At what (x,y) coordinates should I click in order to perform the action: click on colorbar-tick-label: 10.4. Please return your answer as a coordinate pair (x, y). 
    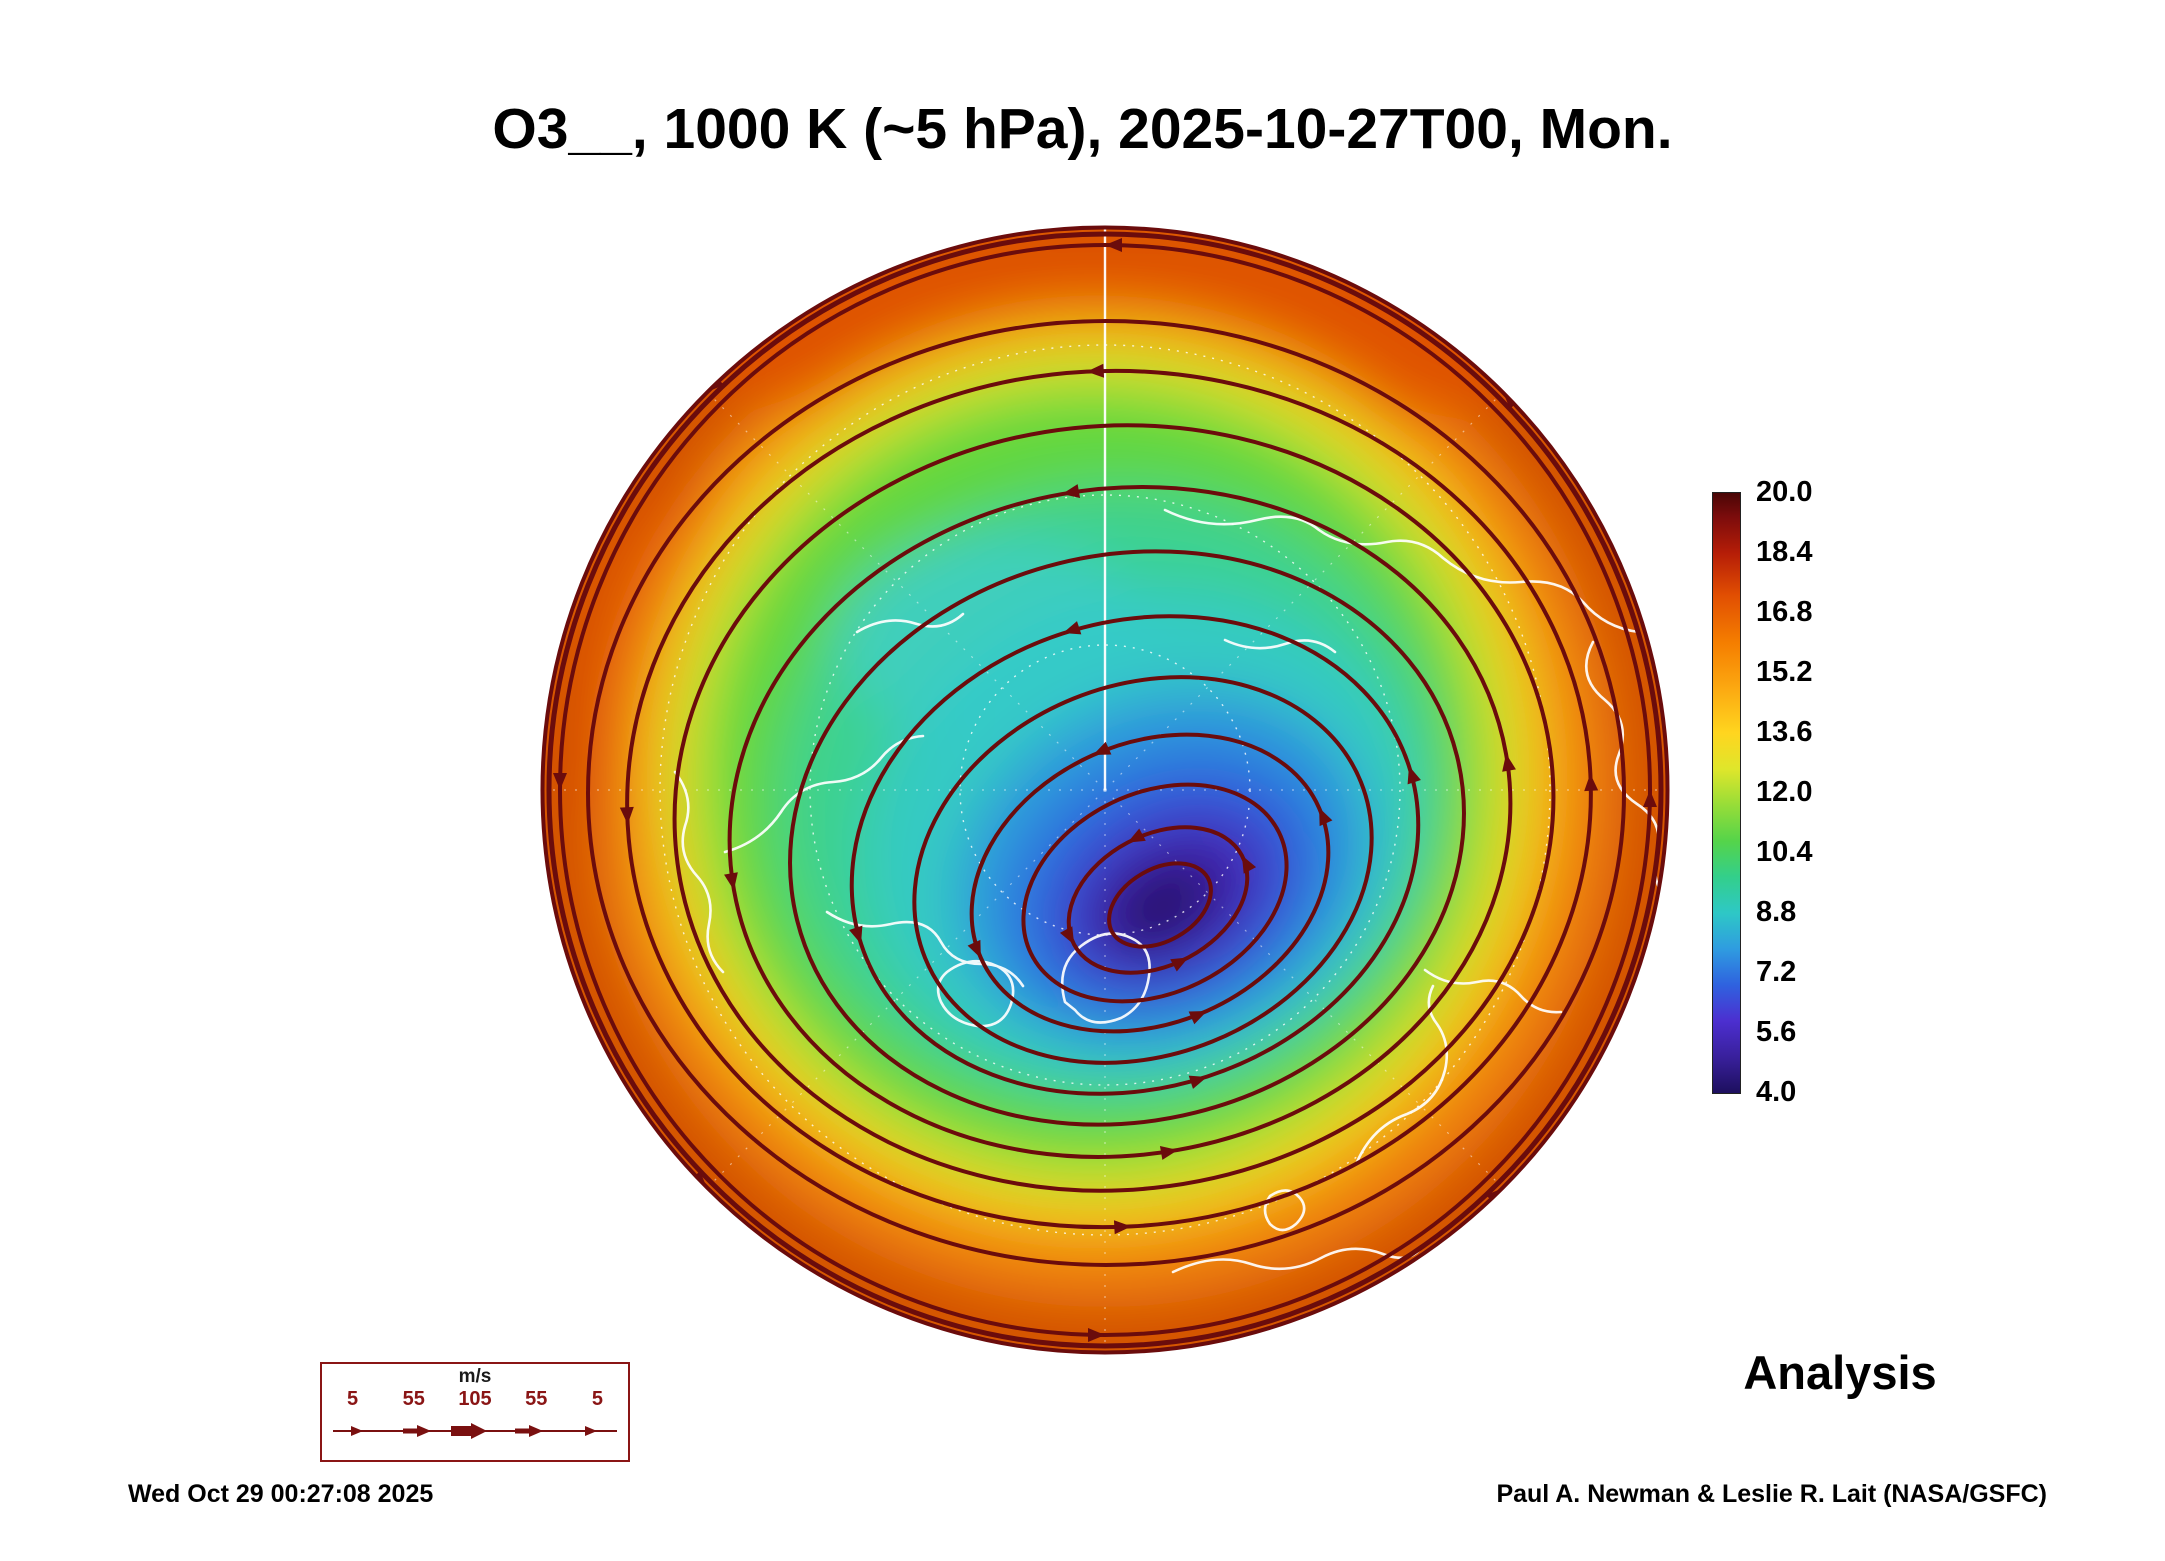
    Looking at the image, I should click on (1784, 852).